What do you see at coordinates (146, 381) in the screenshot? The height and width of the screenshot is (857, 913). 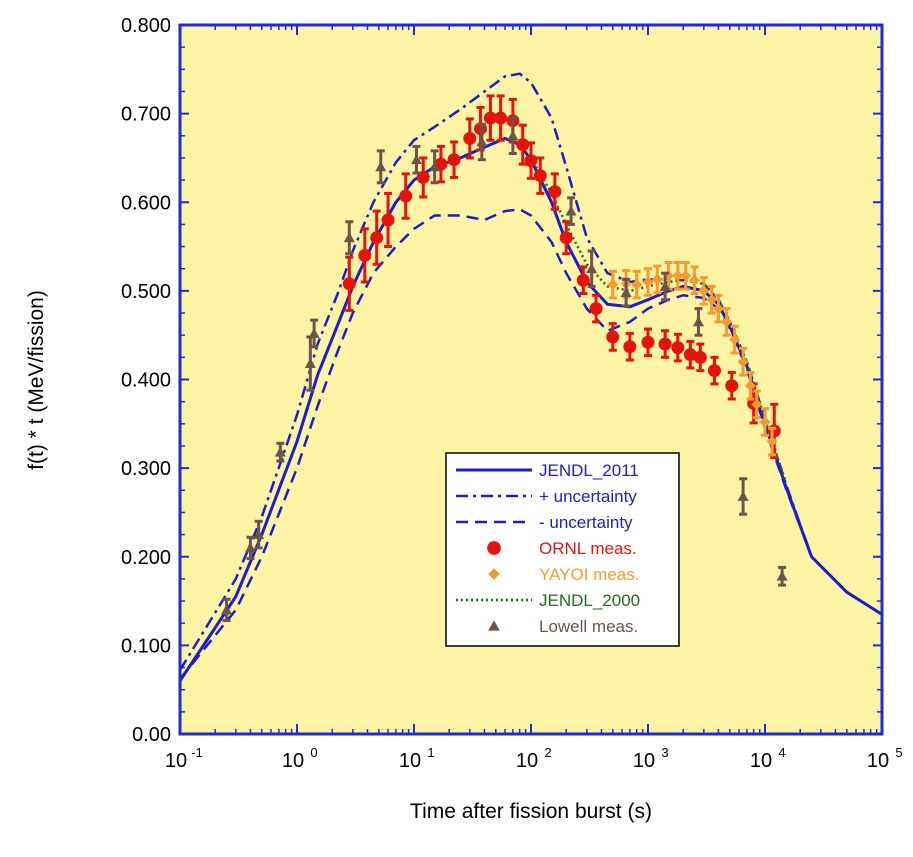 I see `y-tick-label: 0.400` at bounding box center [146, 381].